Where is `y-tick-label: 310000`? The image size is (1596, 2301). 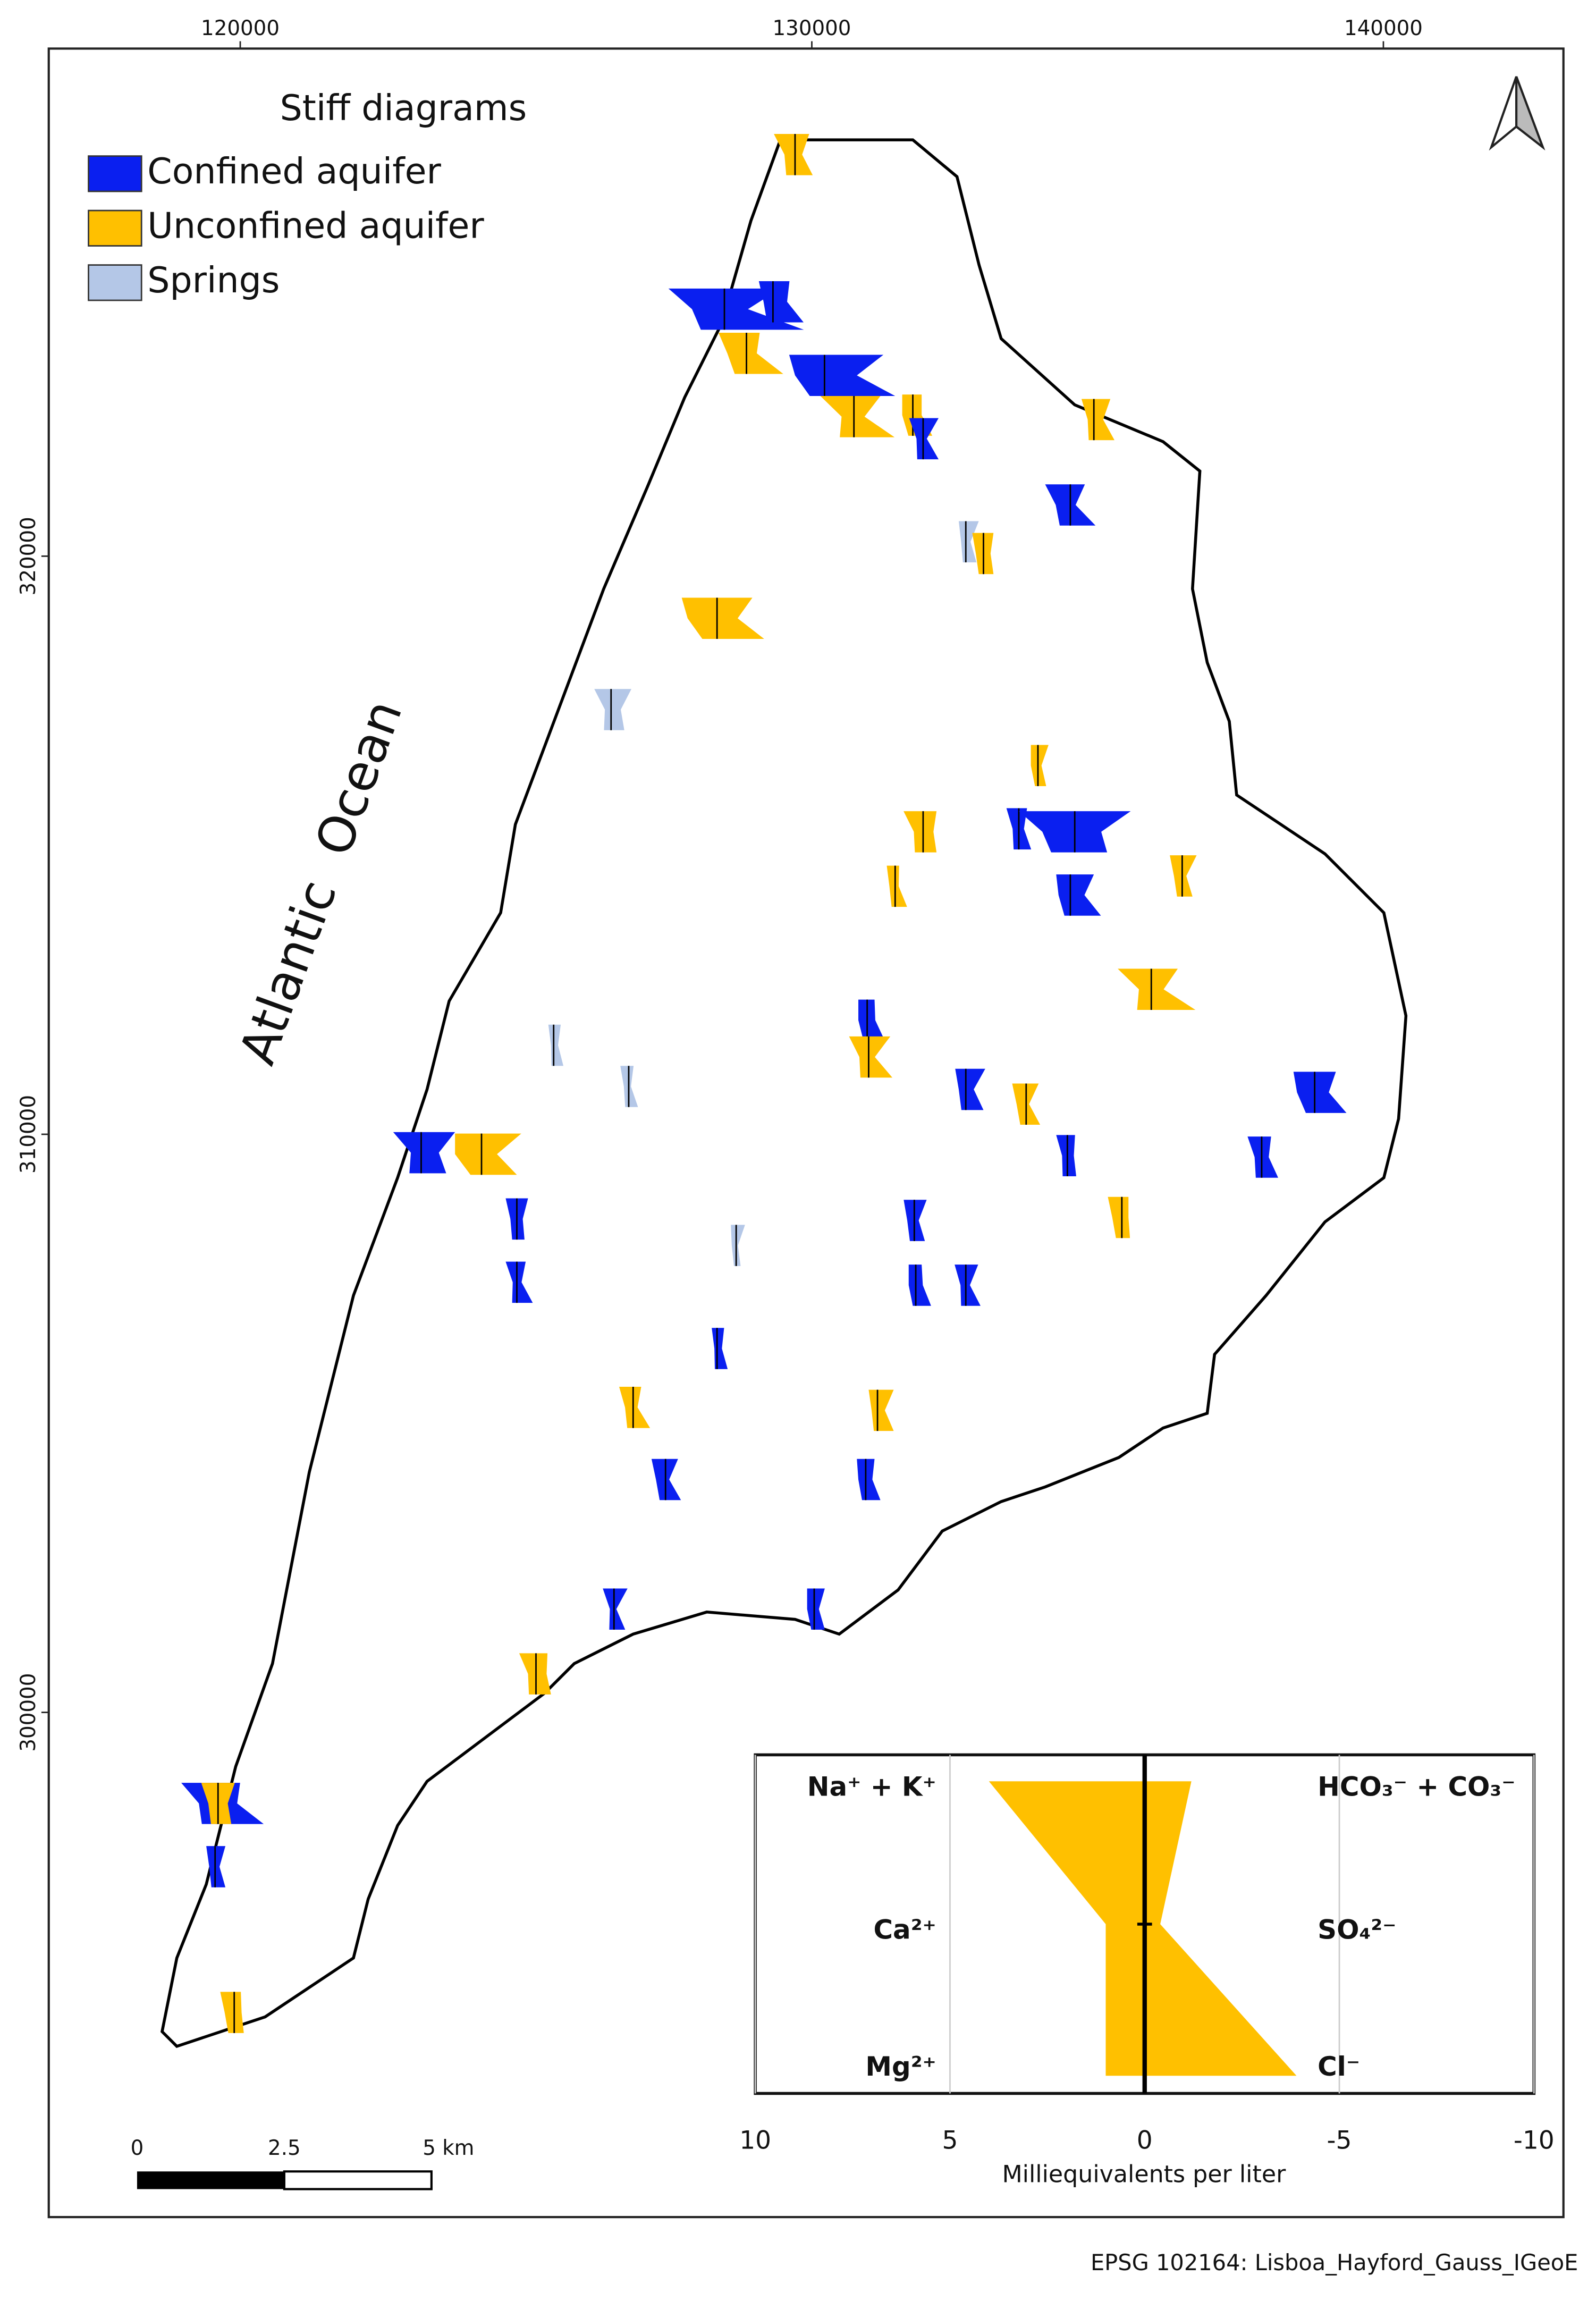
y-tick-label: 310000 is located at coordinates (28, 1135).